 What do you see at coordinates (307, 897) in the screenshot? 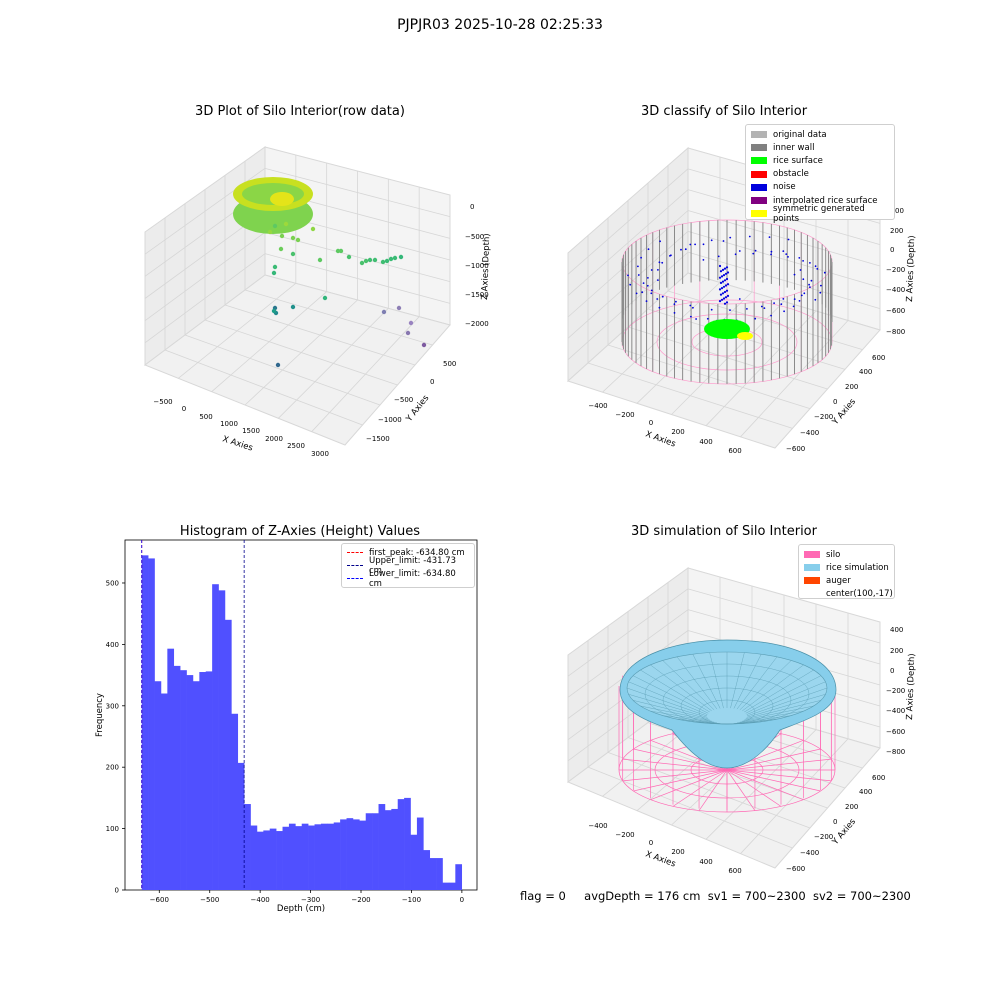
I see `x-axis-ticks: −600 −500 −400 −300 −200 −100 0` at bounding box center [307, 897].